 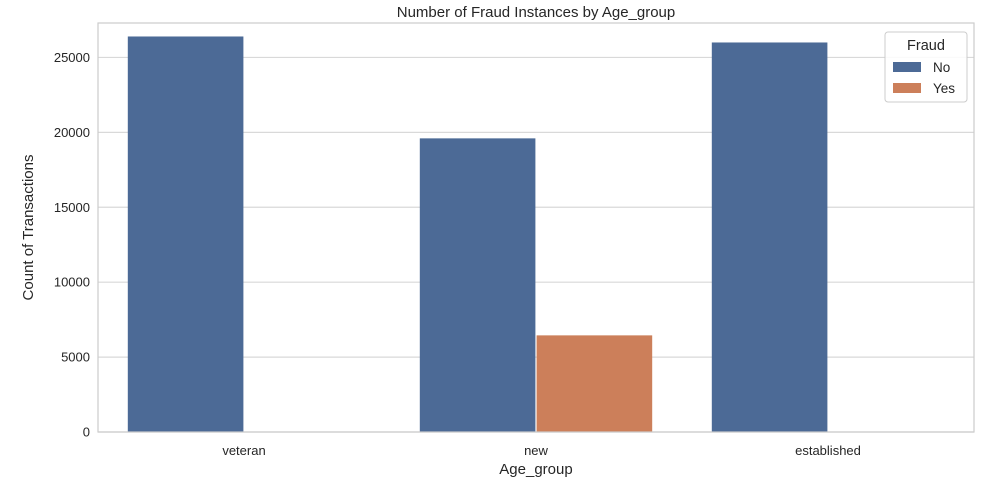 What do you see at coordinates (72, 57) in the screenshot?
I see `y-tick-label: 25000` at bounding box center [72, 57].